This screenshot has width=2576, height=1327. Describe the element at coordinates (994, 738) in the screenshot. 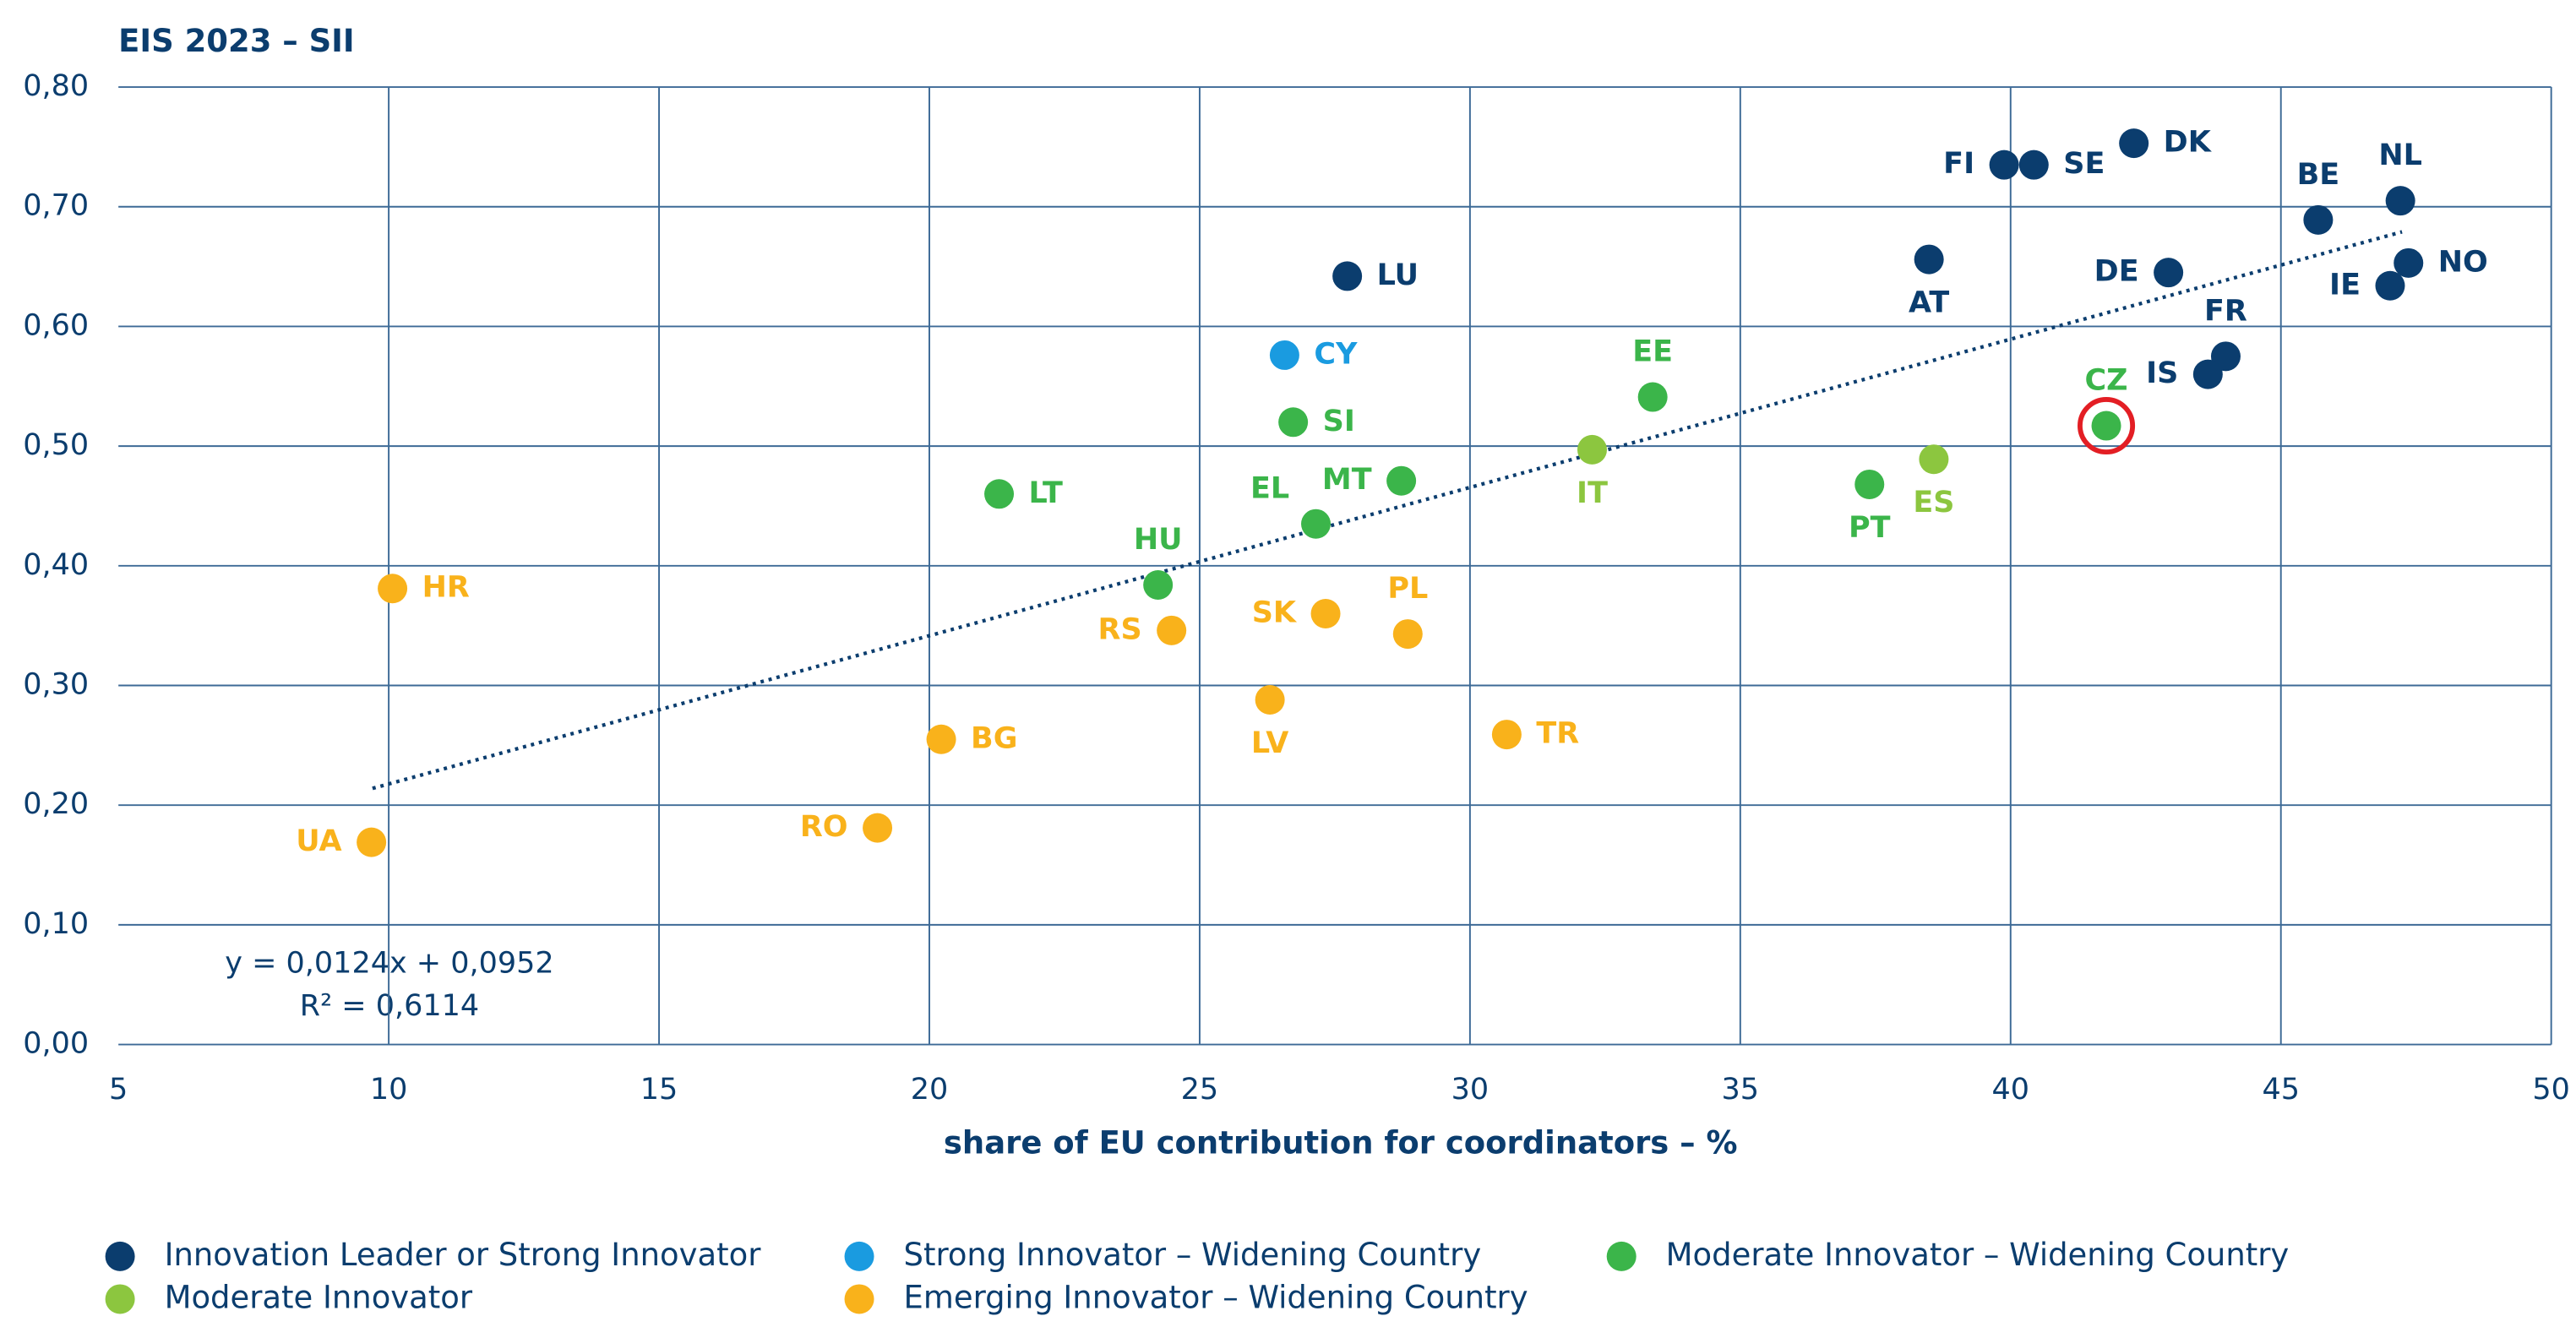

I see `point-label: BG` at that location.